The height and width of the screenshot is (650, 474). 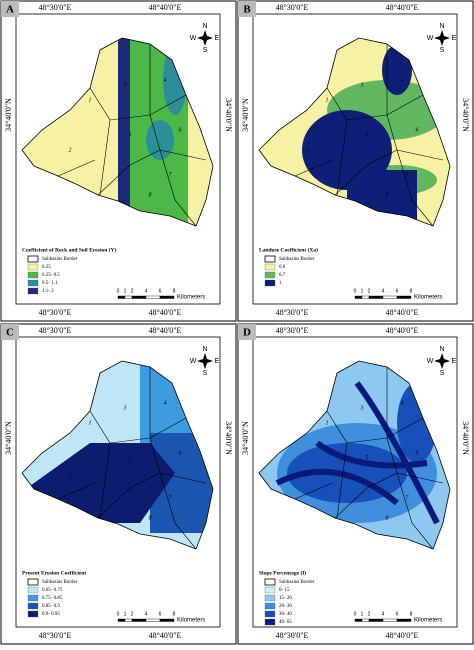 What do you see at coordinates (205, 373) in the screenshot?
I see `compass-letter: S` at bounding box center [205, 373].